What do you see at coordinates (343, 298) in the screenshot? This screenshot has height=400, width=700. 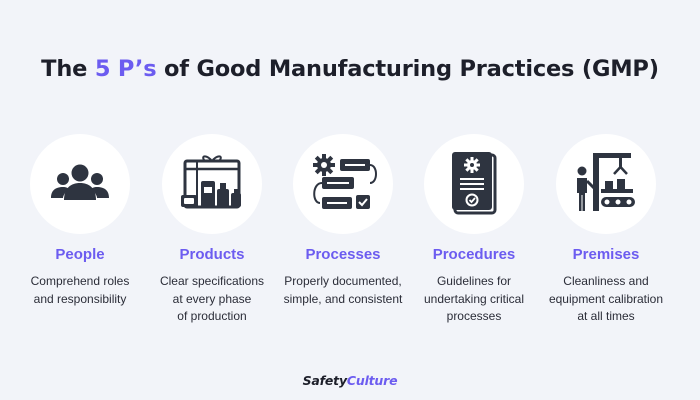 I see `desc-line: simple, and consistent` at bounding box center [343, 298].